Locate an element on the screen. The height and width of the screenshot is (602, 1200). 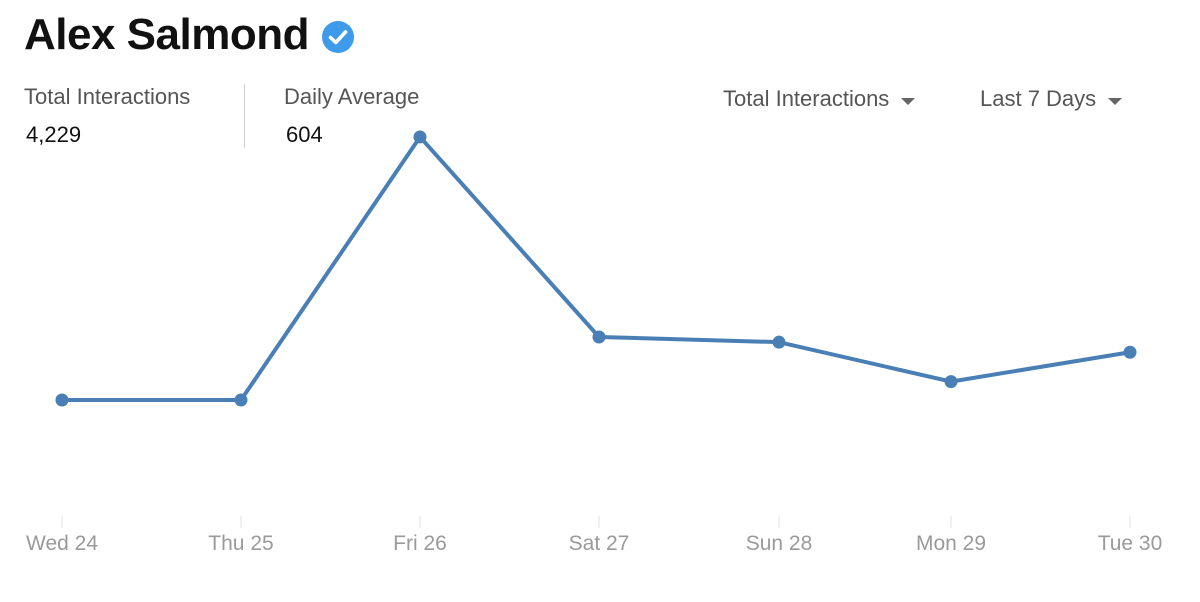
x-tick-label: Mon 29 is located at coordinates (951, 543).